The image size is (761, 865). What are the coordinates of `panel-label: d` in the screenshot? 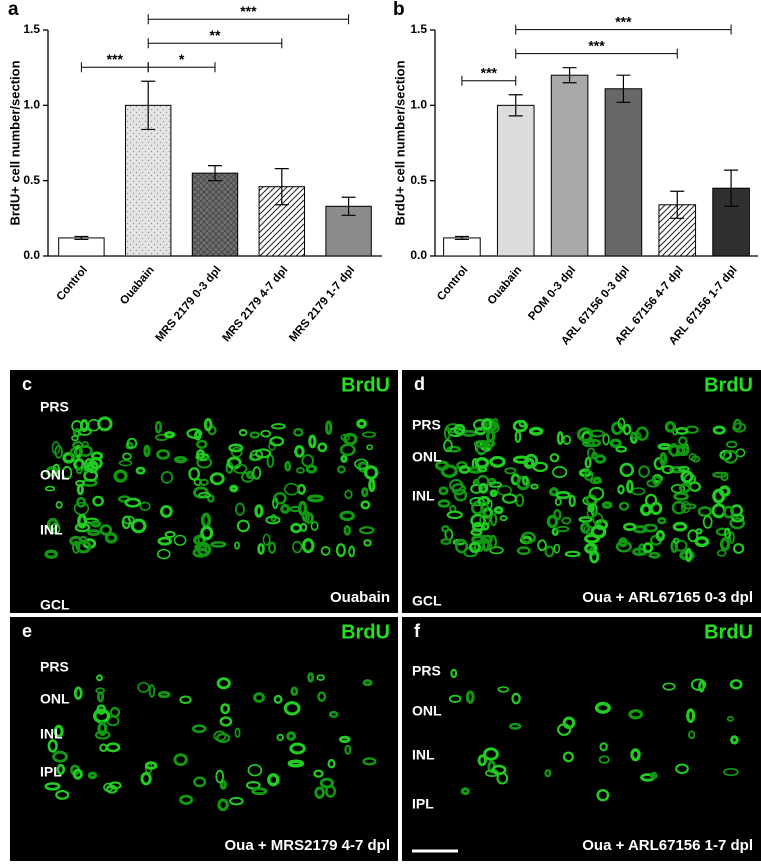 It's located at (419, 384).